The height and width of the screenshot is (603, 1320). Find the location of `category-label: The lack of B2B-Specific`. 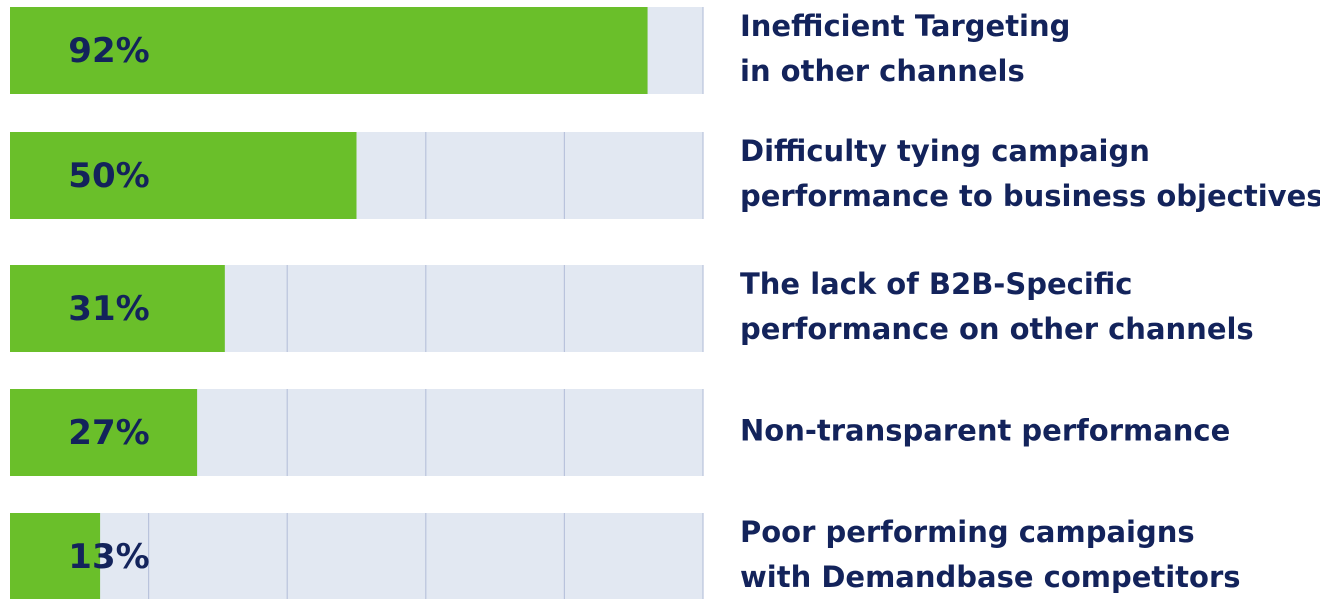

category-label: The lack of B2B-Specific is located at coordinates (936, 284).